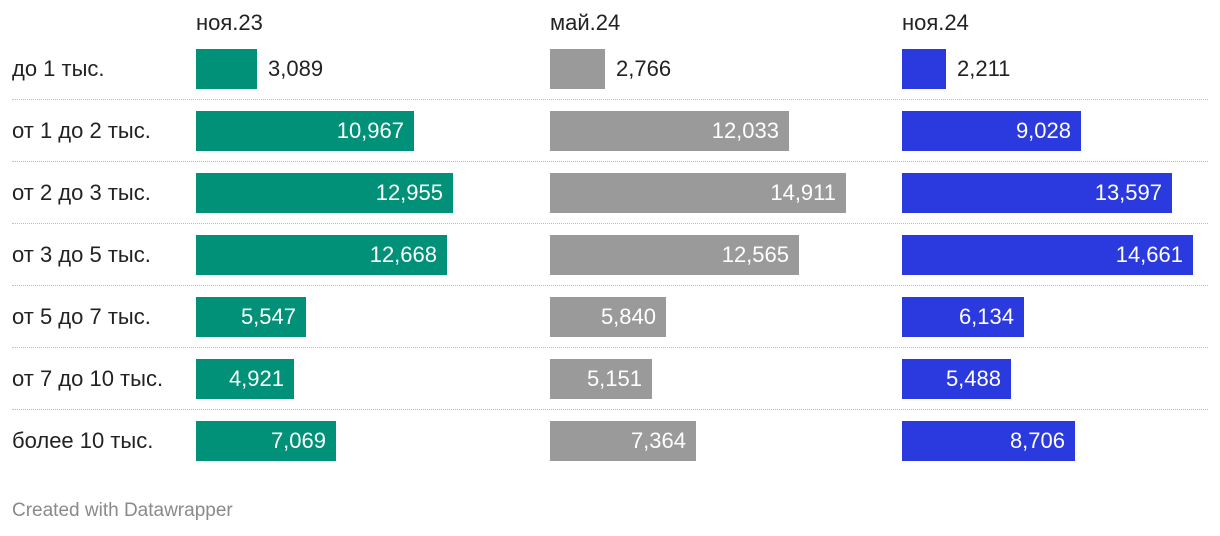 The height and width of the screenshot is (536, 1220). What do you see at coordinates (973, 378) in the screenshot?
I see `value-label: 5,488` at bounding box center [973, 378].